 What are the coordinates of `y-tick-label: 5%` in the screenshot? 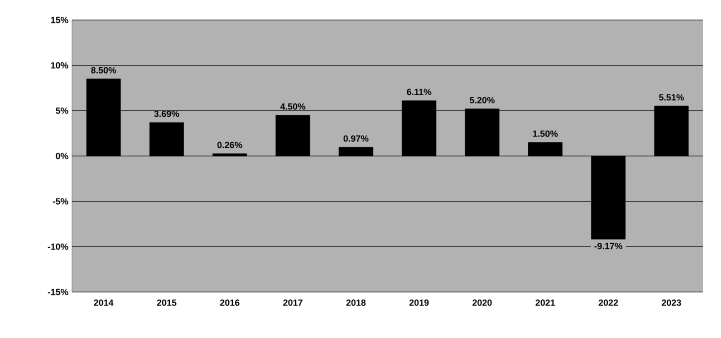 It's located at (62, 111).